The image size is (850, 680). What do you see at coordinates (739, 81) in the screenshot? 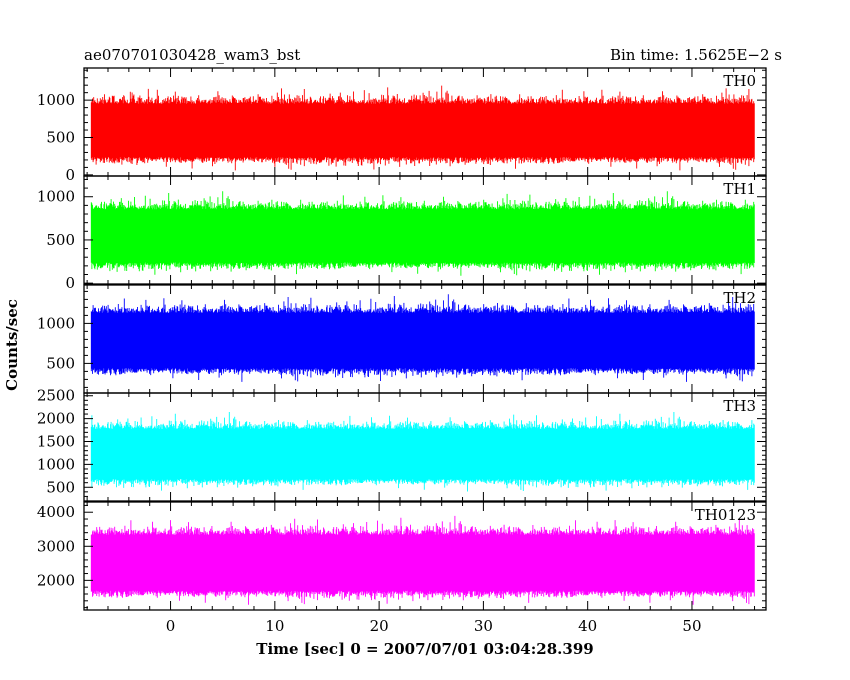
I see `panel-label: TH0` at bounding box center [739, 81].